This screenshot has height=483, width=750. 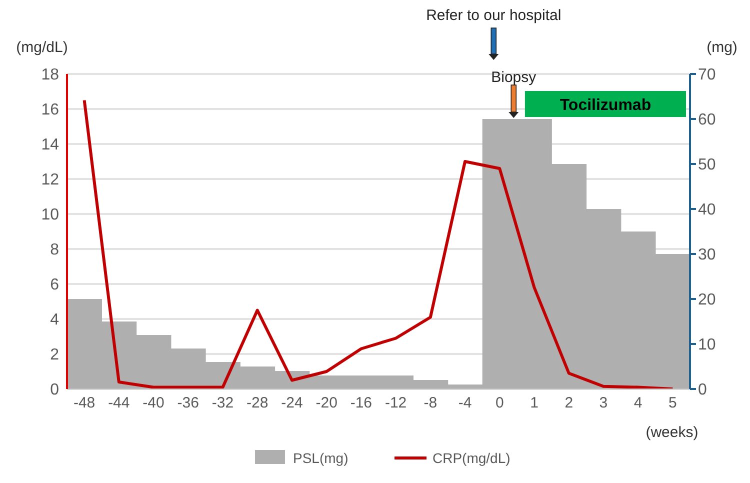 What do you see at coordinates (707, 255) in the screenshot?
I see `y2-tick-label: 30` at bounding box center [707, 255].